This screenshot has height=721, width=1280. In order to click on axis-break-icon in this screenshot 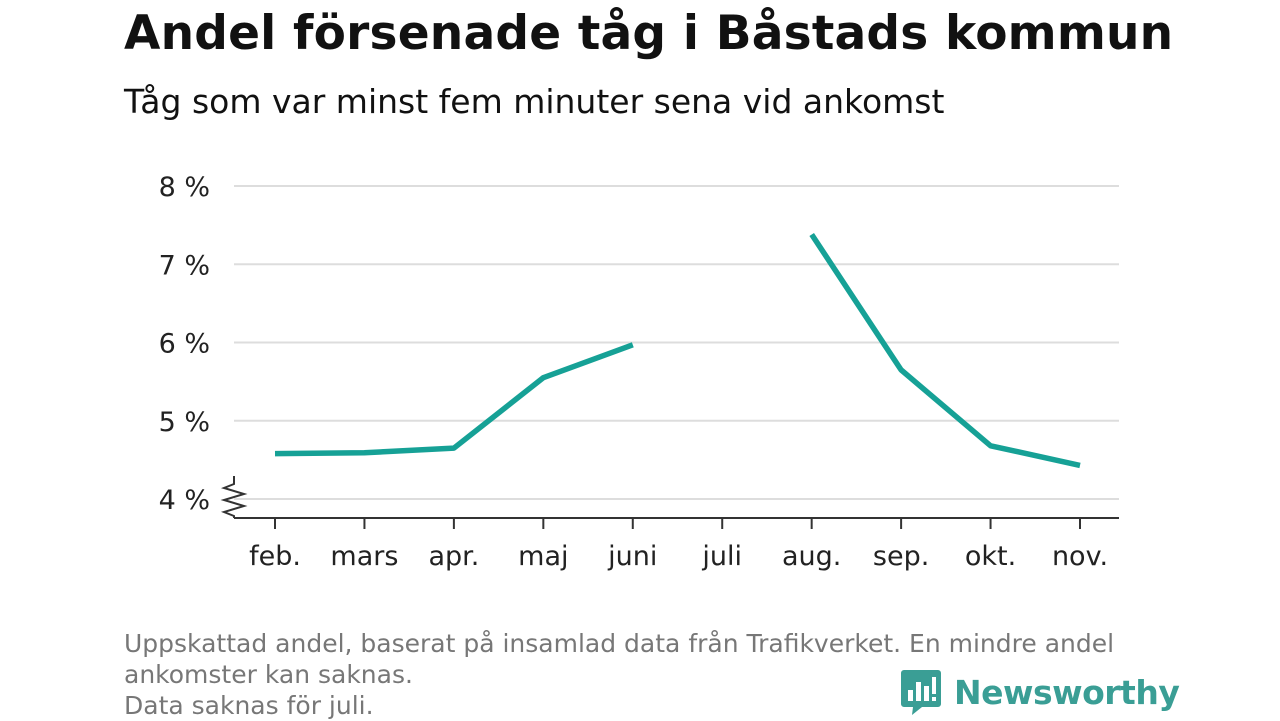, I will do `click(234, 497)`.